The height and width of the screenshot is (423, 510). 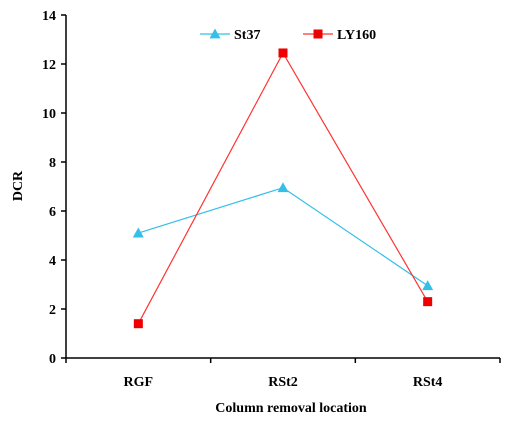 What do you see at coordinates (49, 65) in the screenshot?
I see `y-tick-label: 12` at bounding box center [49, 65].